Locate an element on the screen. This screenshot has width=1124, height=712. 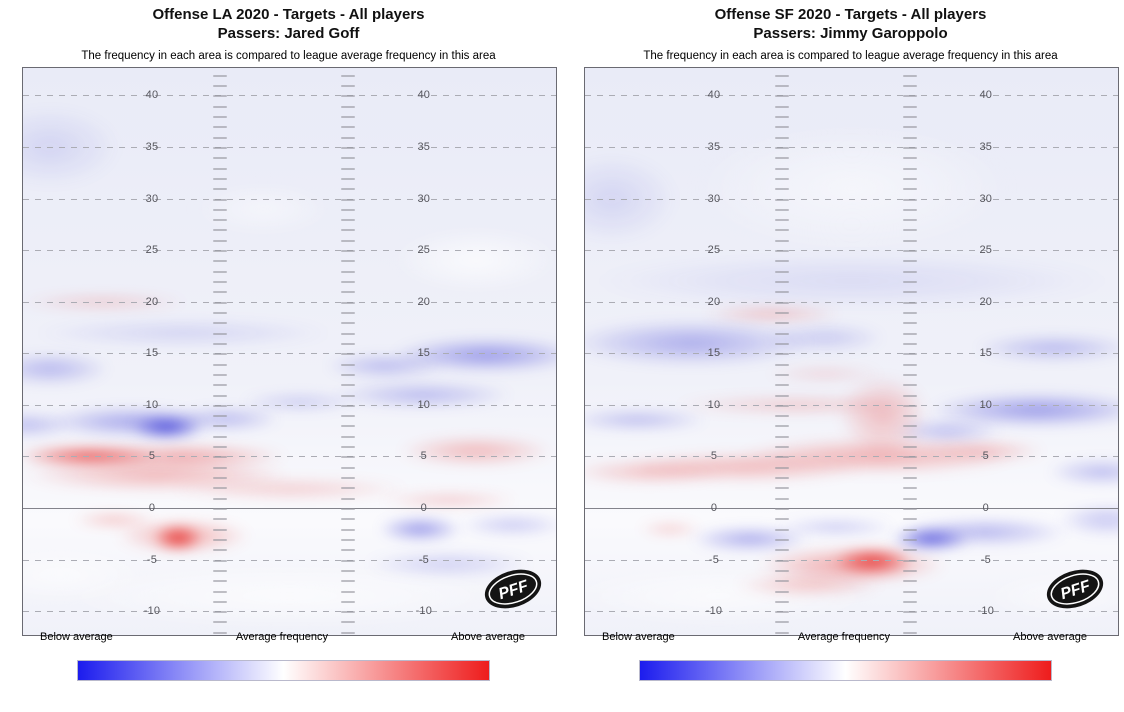
colorbar-gradient is located at coordinates (845, 670).